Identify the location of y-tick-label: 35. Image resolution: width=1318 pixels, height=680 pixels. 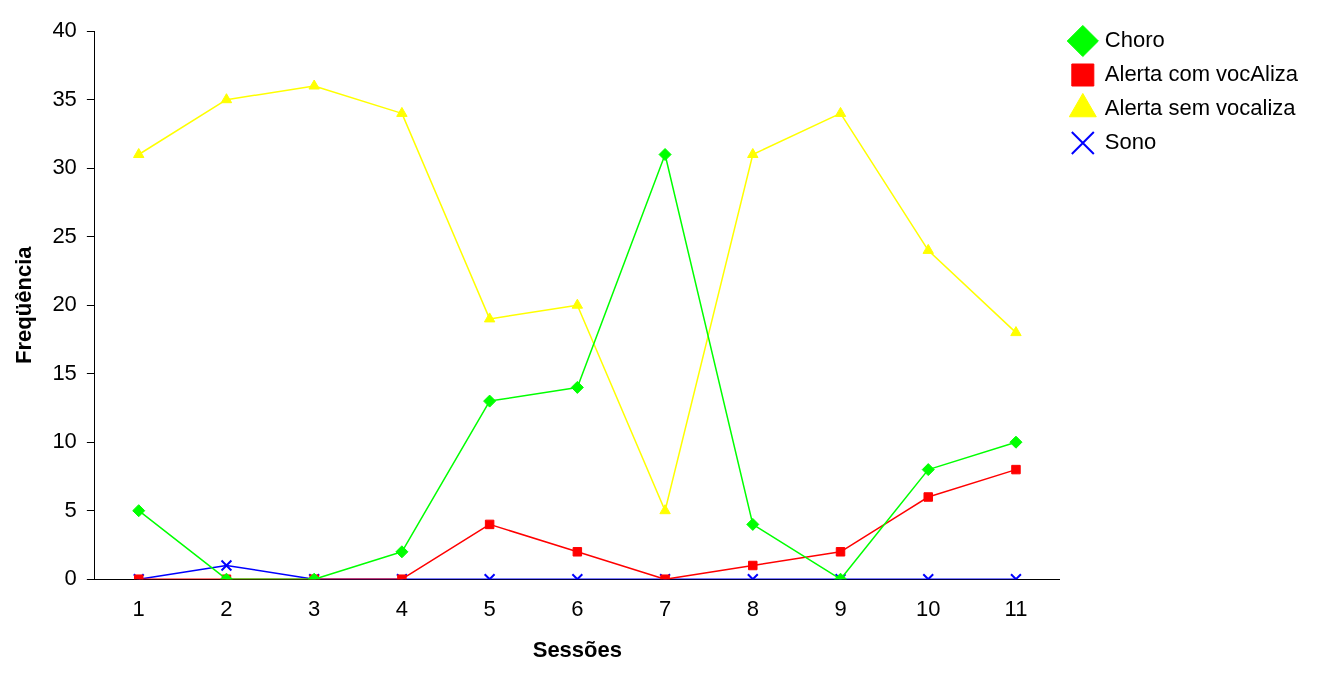
(64, 98).